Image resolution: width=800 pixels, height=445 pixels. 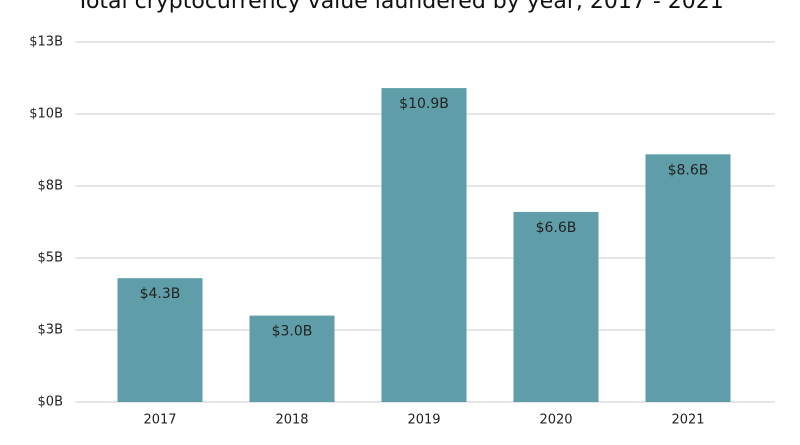 What do you see at coordinates (687, 420) in the screenshot?
I see `x-tick-label: 2021` at bounding box center [687, 420].